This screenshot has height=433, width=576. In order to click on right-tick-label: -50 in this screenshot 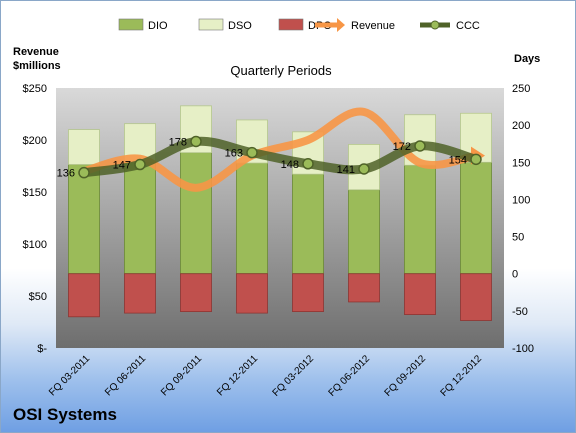, I will do `click(520, 312)`.